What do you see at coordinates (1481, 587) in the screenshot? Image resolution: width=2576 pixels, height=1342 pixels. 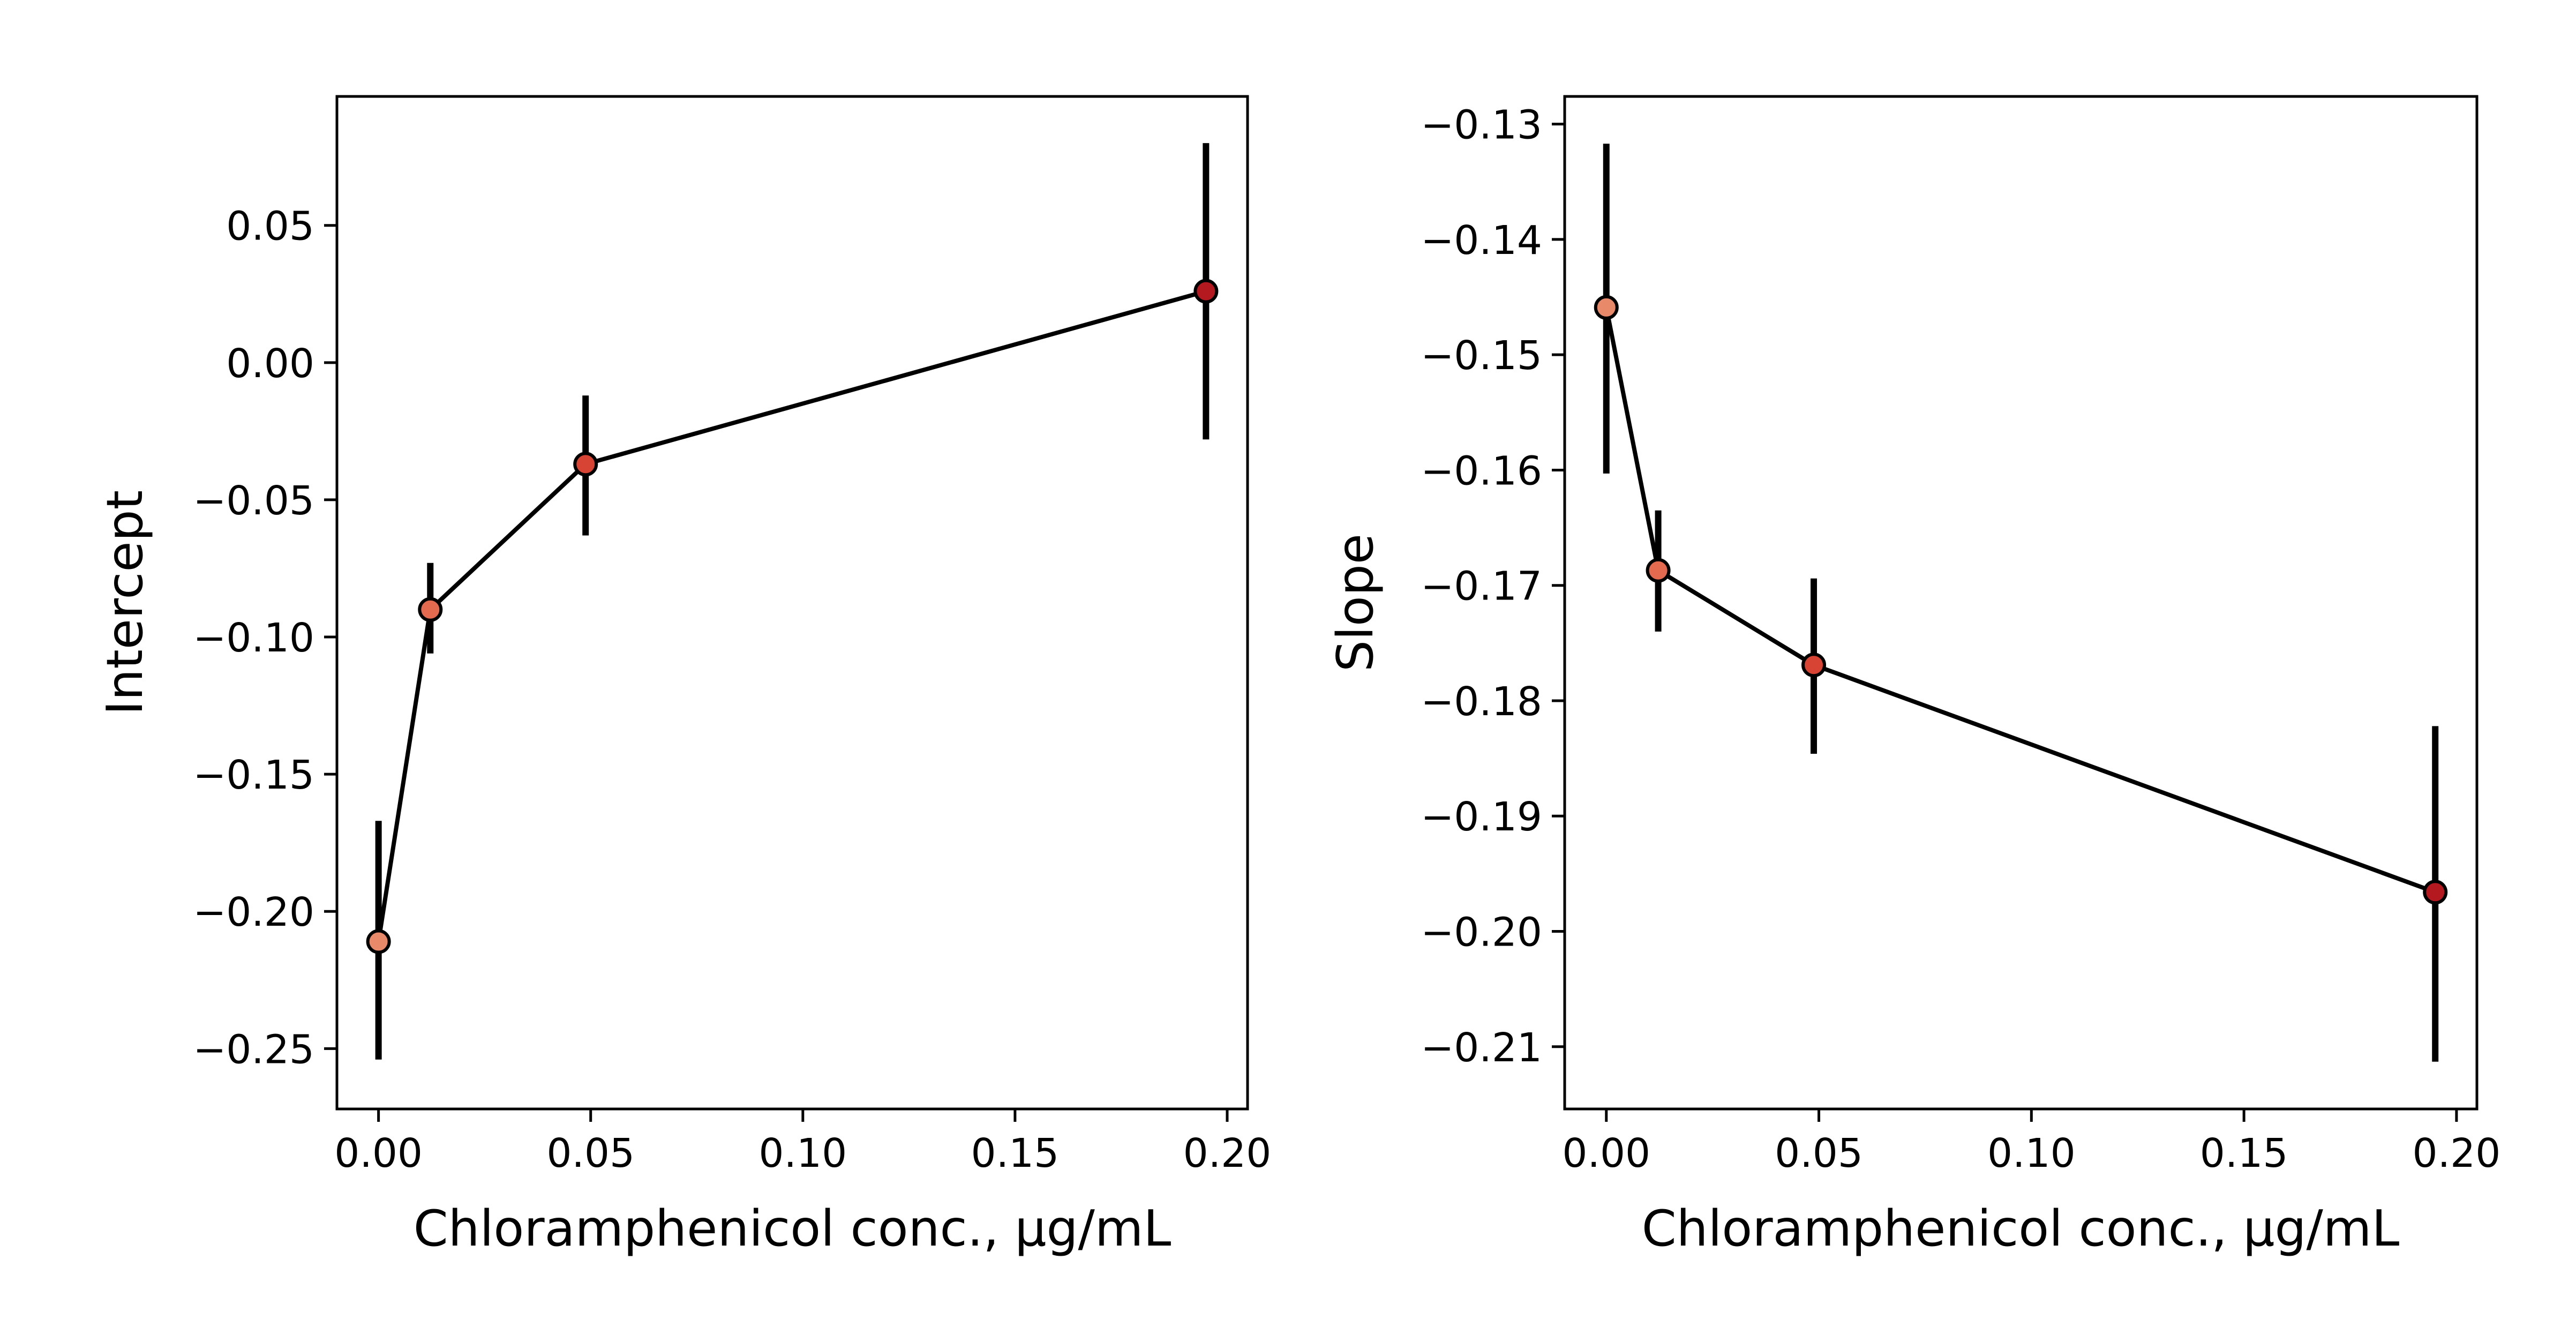 I see `y-tick-label: −0.17` at bounding box center [1481, 587].